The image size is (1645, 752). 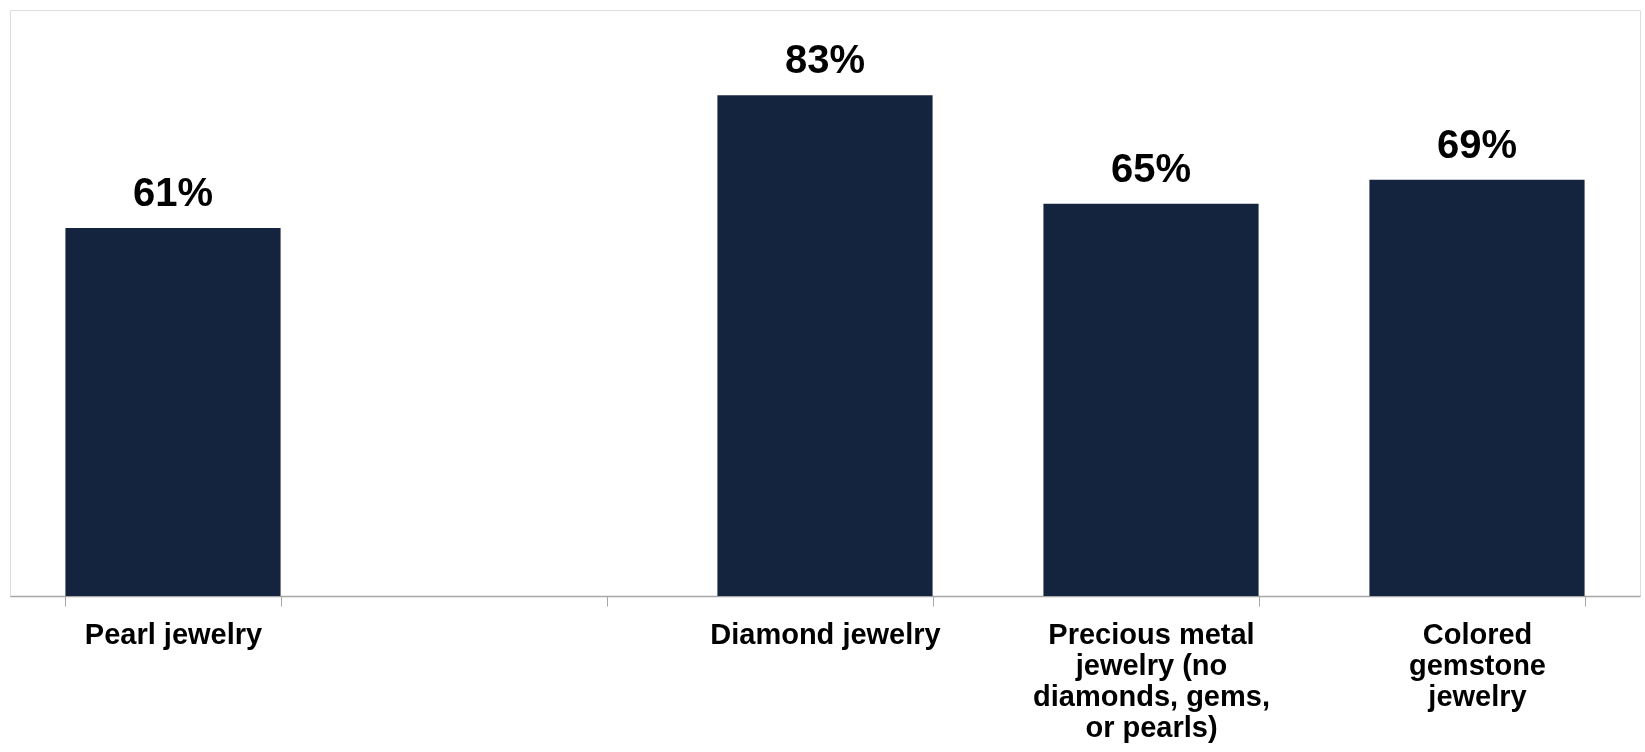 I want to click on data-label: 61%, so click(x=173, y=191).